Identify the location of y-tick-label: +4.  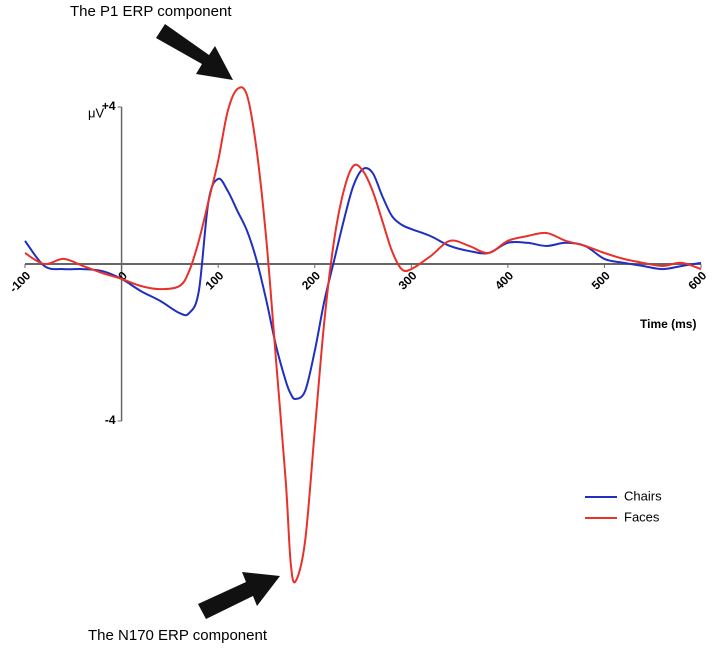
(109, 106).